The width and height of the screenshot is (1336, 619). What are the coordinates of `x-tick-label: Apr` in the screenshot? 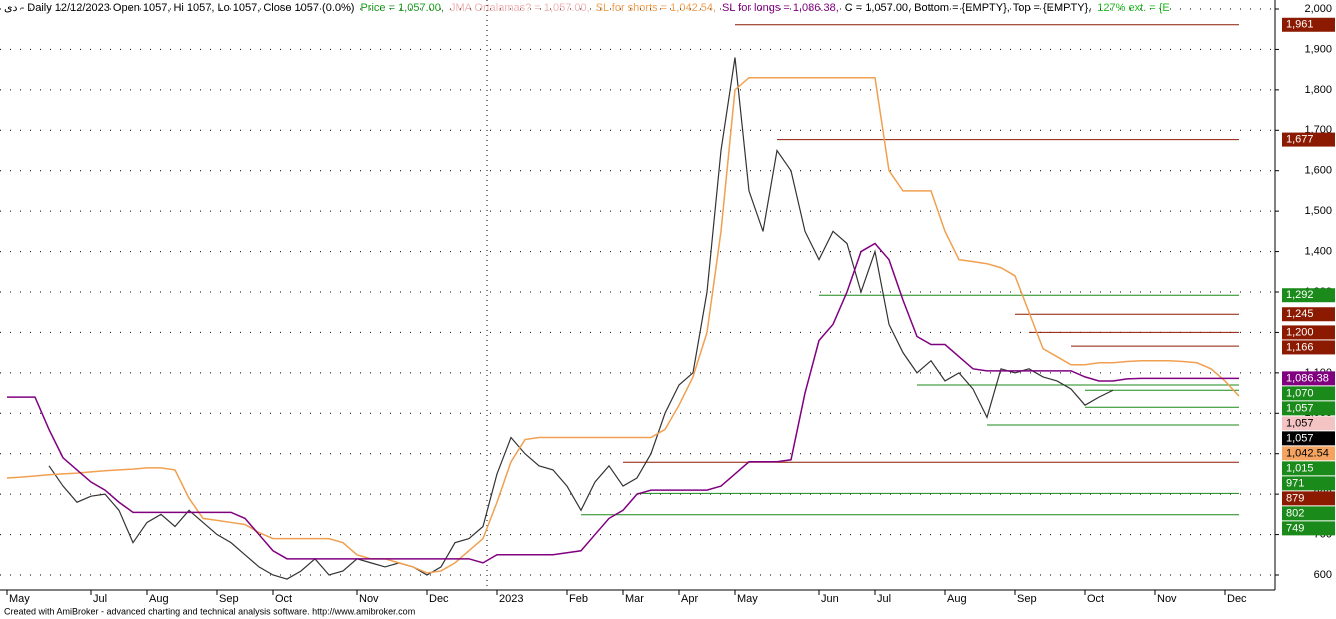 It's located at (689, 599).